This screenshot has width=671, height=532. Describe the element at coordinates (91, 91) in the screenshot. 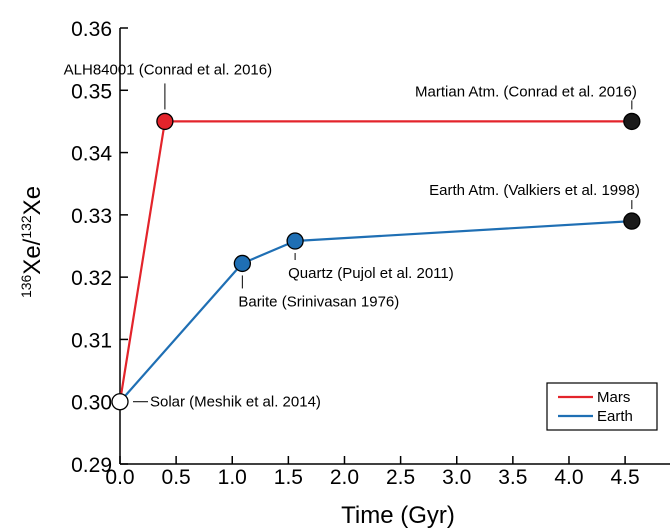

I see `y-tick-label: 0.35` at that location.